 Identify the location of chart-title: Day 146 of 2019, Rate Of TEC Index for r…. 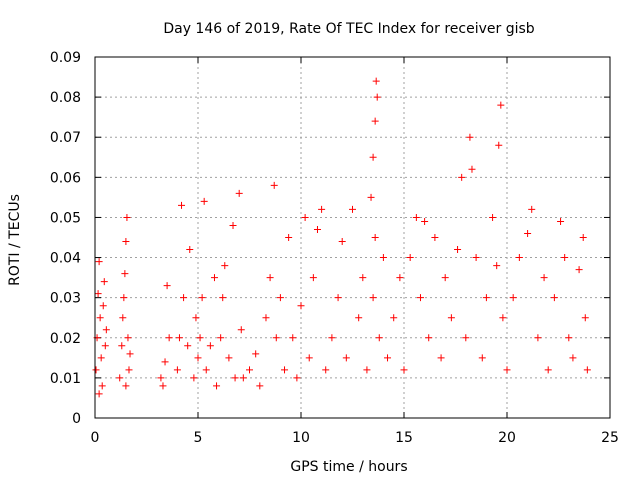
(348, 29).